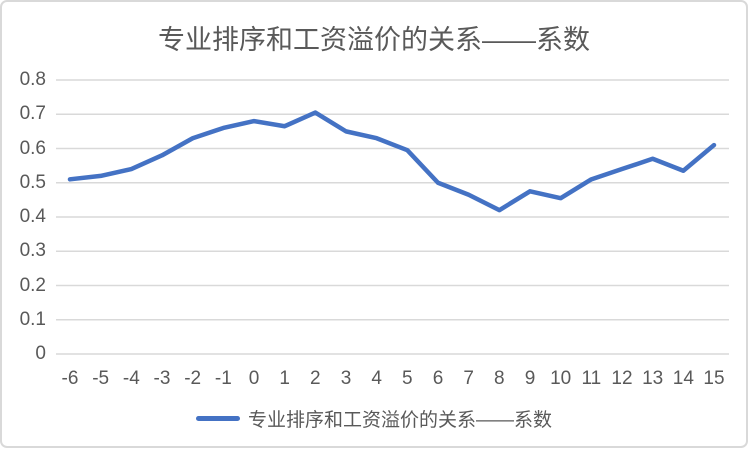  Describe the element at coordinates (714, 378) in the screenshot. I see `x-tick-label: 15` at that location.